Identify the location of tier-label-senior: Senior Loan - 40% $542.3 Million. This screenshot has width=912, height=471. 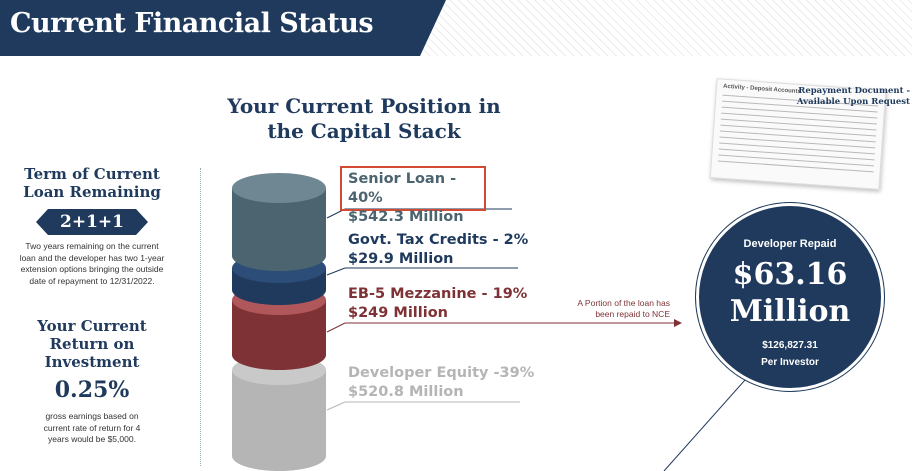
(413, 195).